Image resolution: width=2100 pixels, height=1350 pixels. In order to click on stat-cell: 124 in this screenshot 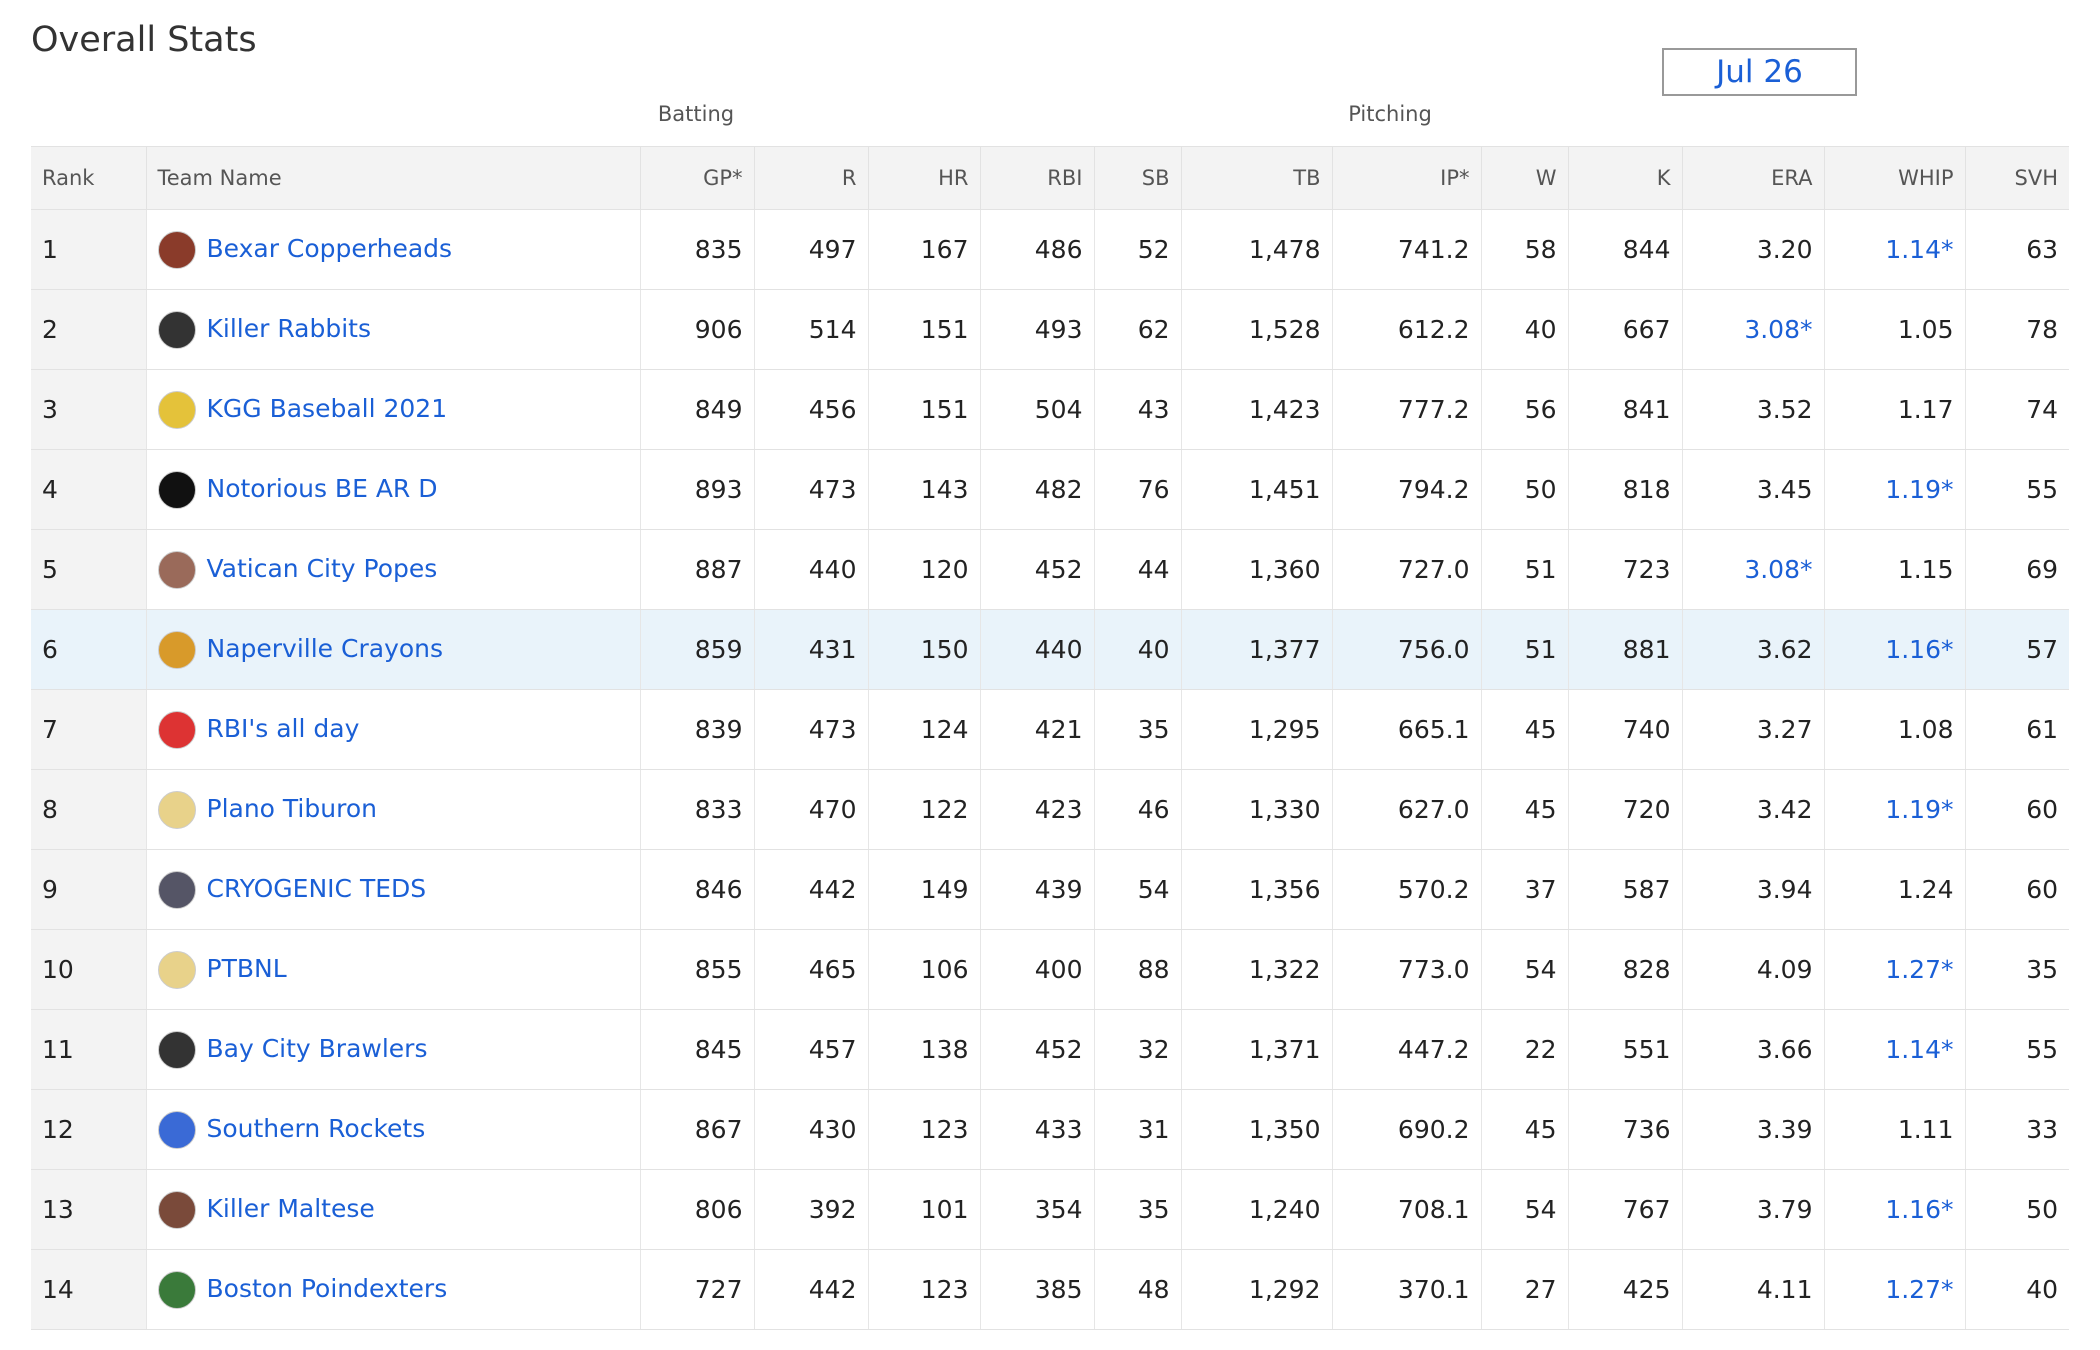, I will do `click(923, 729)`.